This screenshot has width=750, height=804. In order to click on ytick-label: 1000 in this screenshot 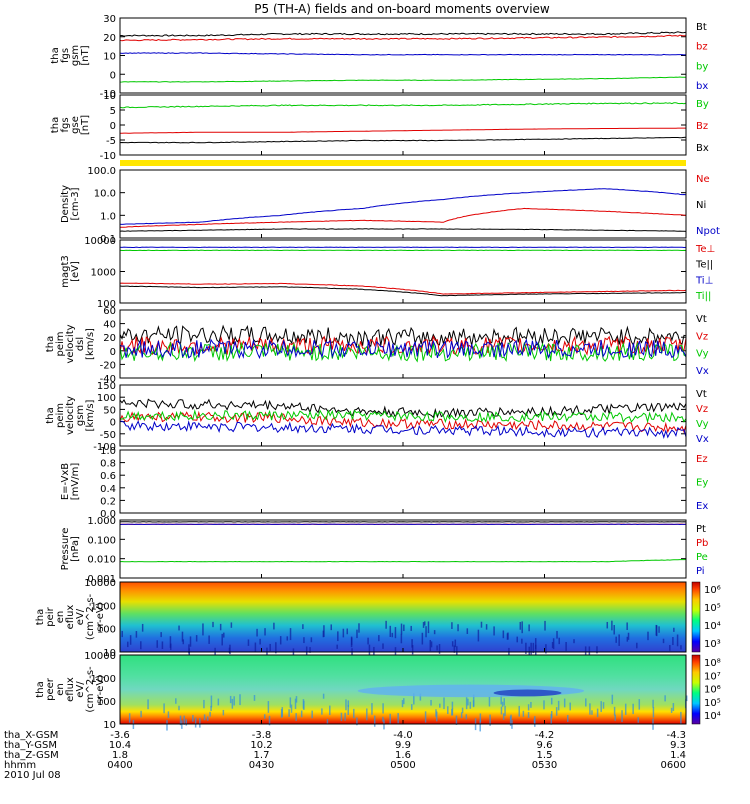, I will do `click(103, 606)`.